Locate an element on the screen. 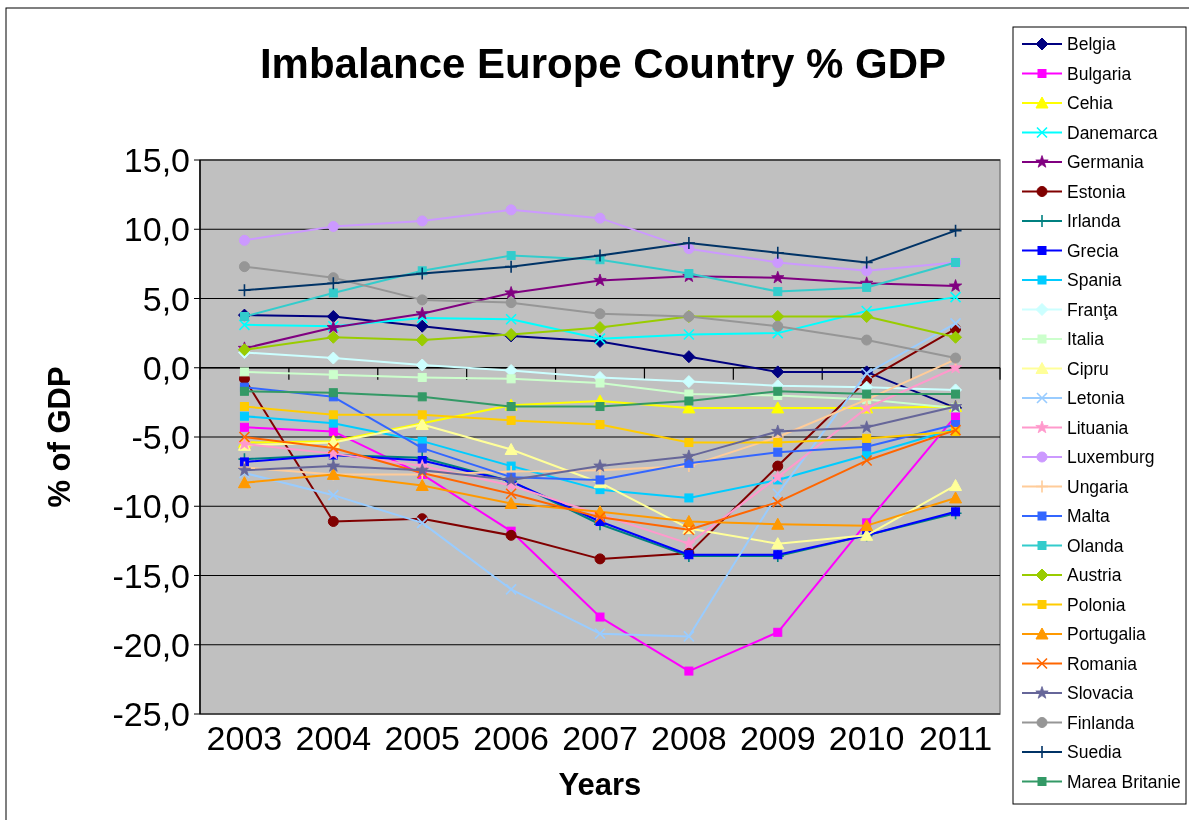 This screenshot has height=820, width=1189. legend-label: Olanda is located at coordinates (1095, 545).